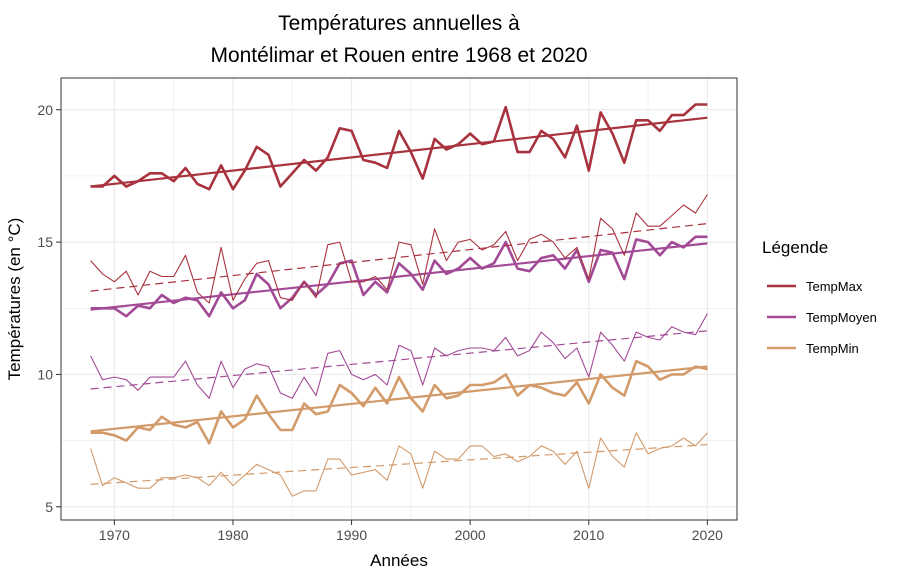 This screenshot has width=914, height=588. Describe the element at coordinates (398, 55) in the screenshot. I see `chart-title-line-2: Montélimar et Rouen entre 1968 et 2020` at that location.